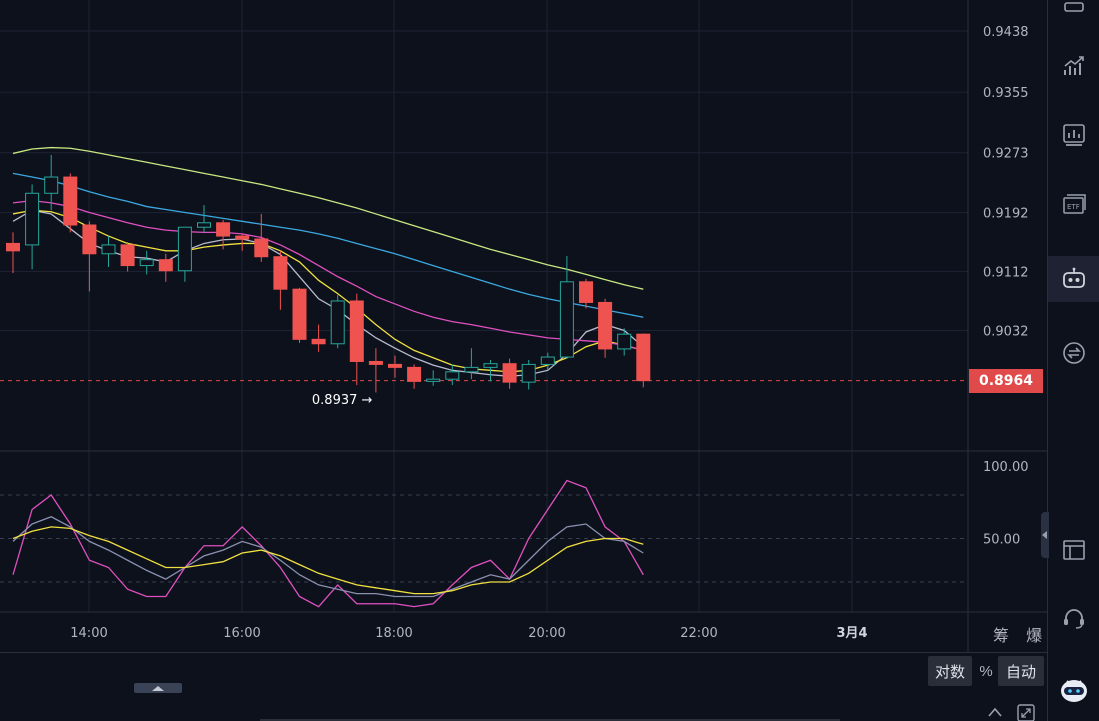  I want to click on chevron-left-icon, so click(1044, 535).